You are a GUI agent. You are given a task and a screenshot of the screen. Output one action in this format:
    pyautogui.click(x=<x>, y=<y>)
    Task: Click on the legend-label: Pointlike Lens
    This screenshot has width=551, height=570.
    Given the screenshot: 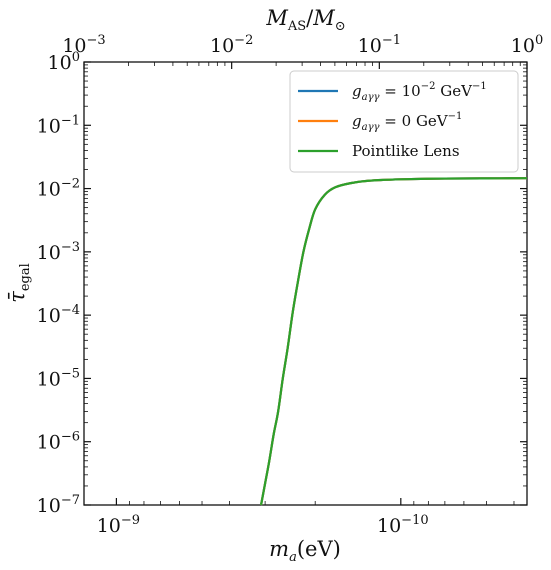 What is the action you would take?
    pyautogui.click(x=406, y=151)
    